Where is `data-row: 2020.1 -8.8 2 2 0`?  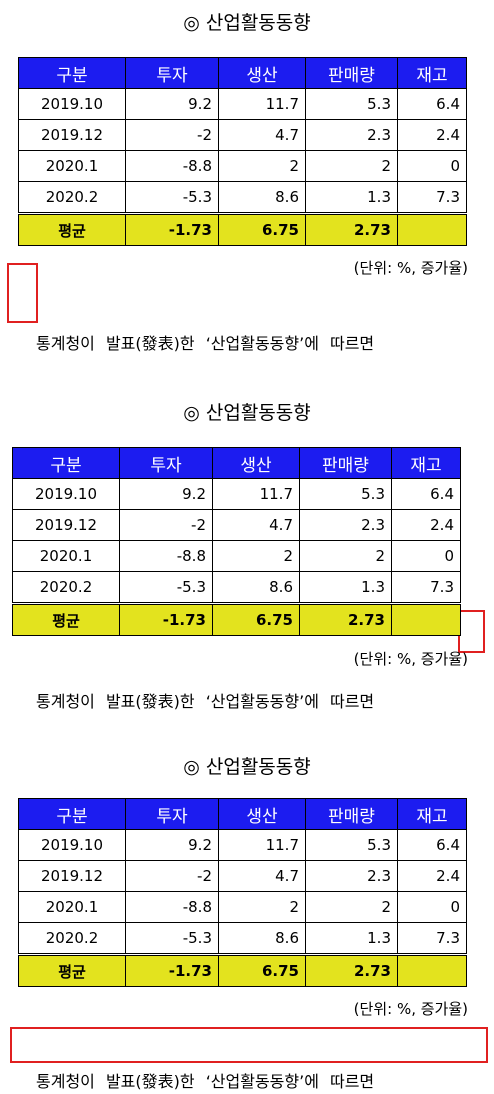 data-row: 2020.1 -8.8 2 2 0 is located at coordinates (236, 556).